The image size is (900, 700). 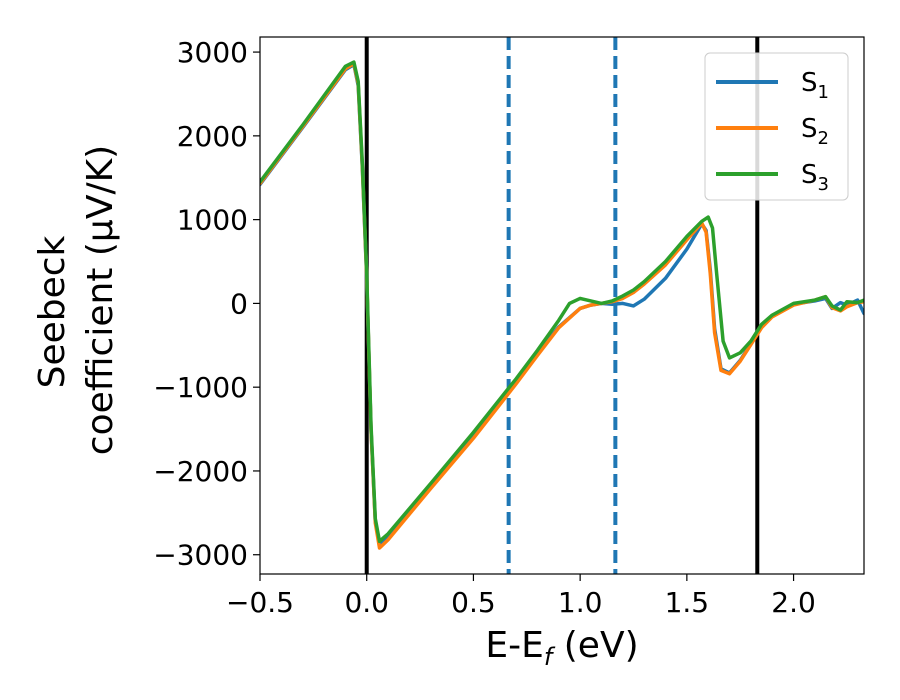 I want to click on y-axis-title-line1: Seebeck, so click(x=52, y=311).